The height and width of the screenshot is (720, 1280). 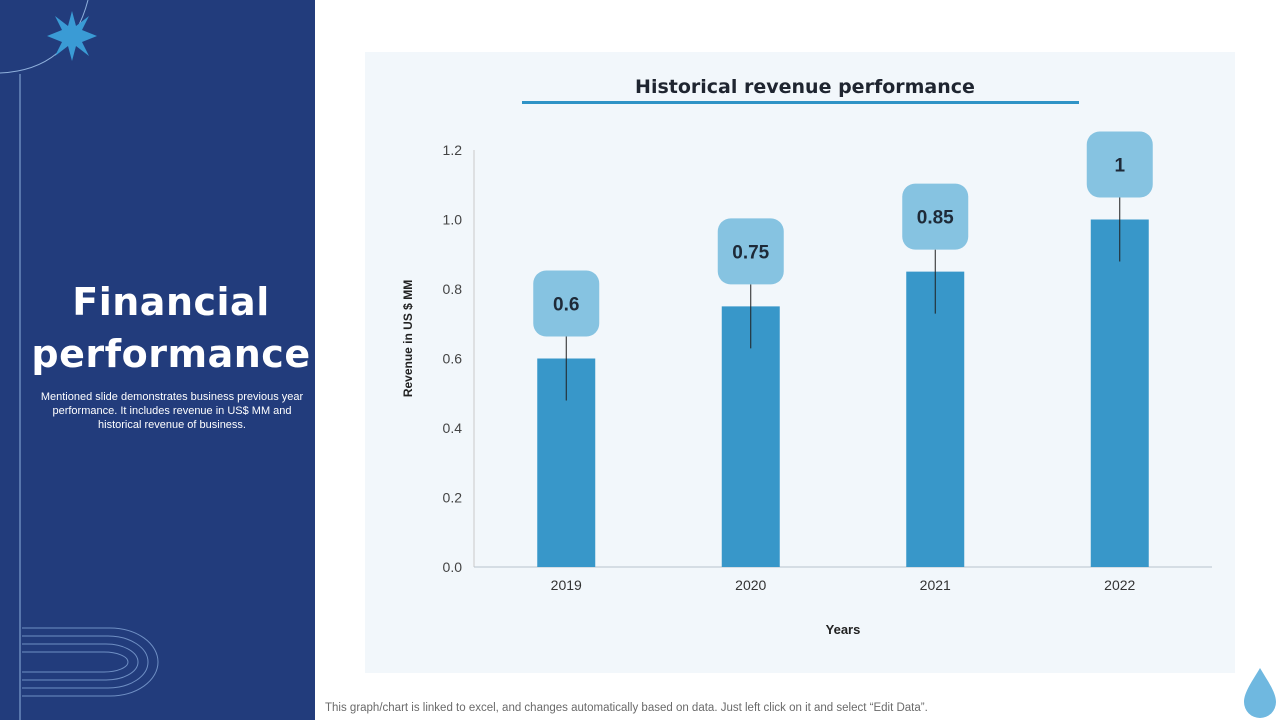 I want to click on decorative-lines, so click(x=79, y=360).